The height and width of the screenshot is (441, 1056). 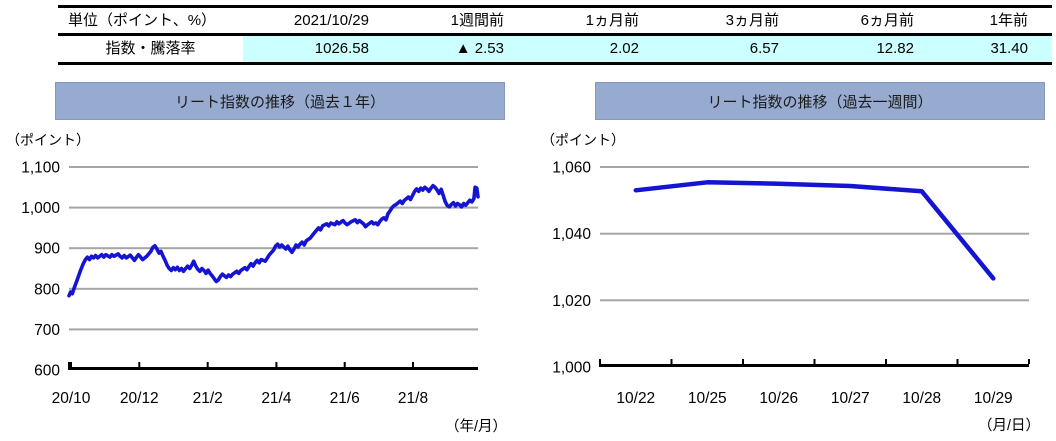 I want to click on table-header-row: 単位（ポイント、%） 2021/10/29 1週間前 1ヵ月前 3ヵ月前 6ヵ月前 1年前, so click(x=555, y=22).